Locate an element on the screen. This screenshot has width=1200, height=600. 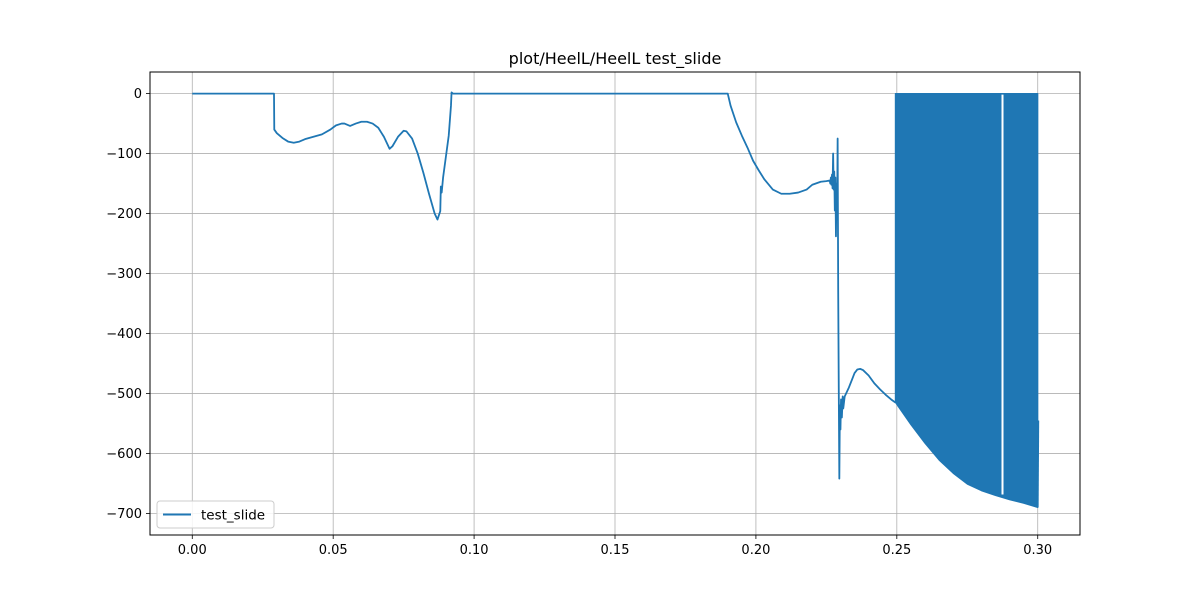
y-tick-label: −200 is located at coordinates (124, 214).